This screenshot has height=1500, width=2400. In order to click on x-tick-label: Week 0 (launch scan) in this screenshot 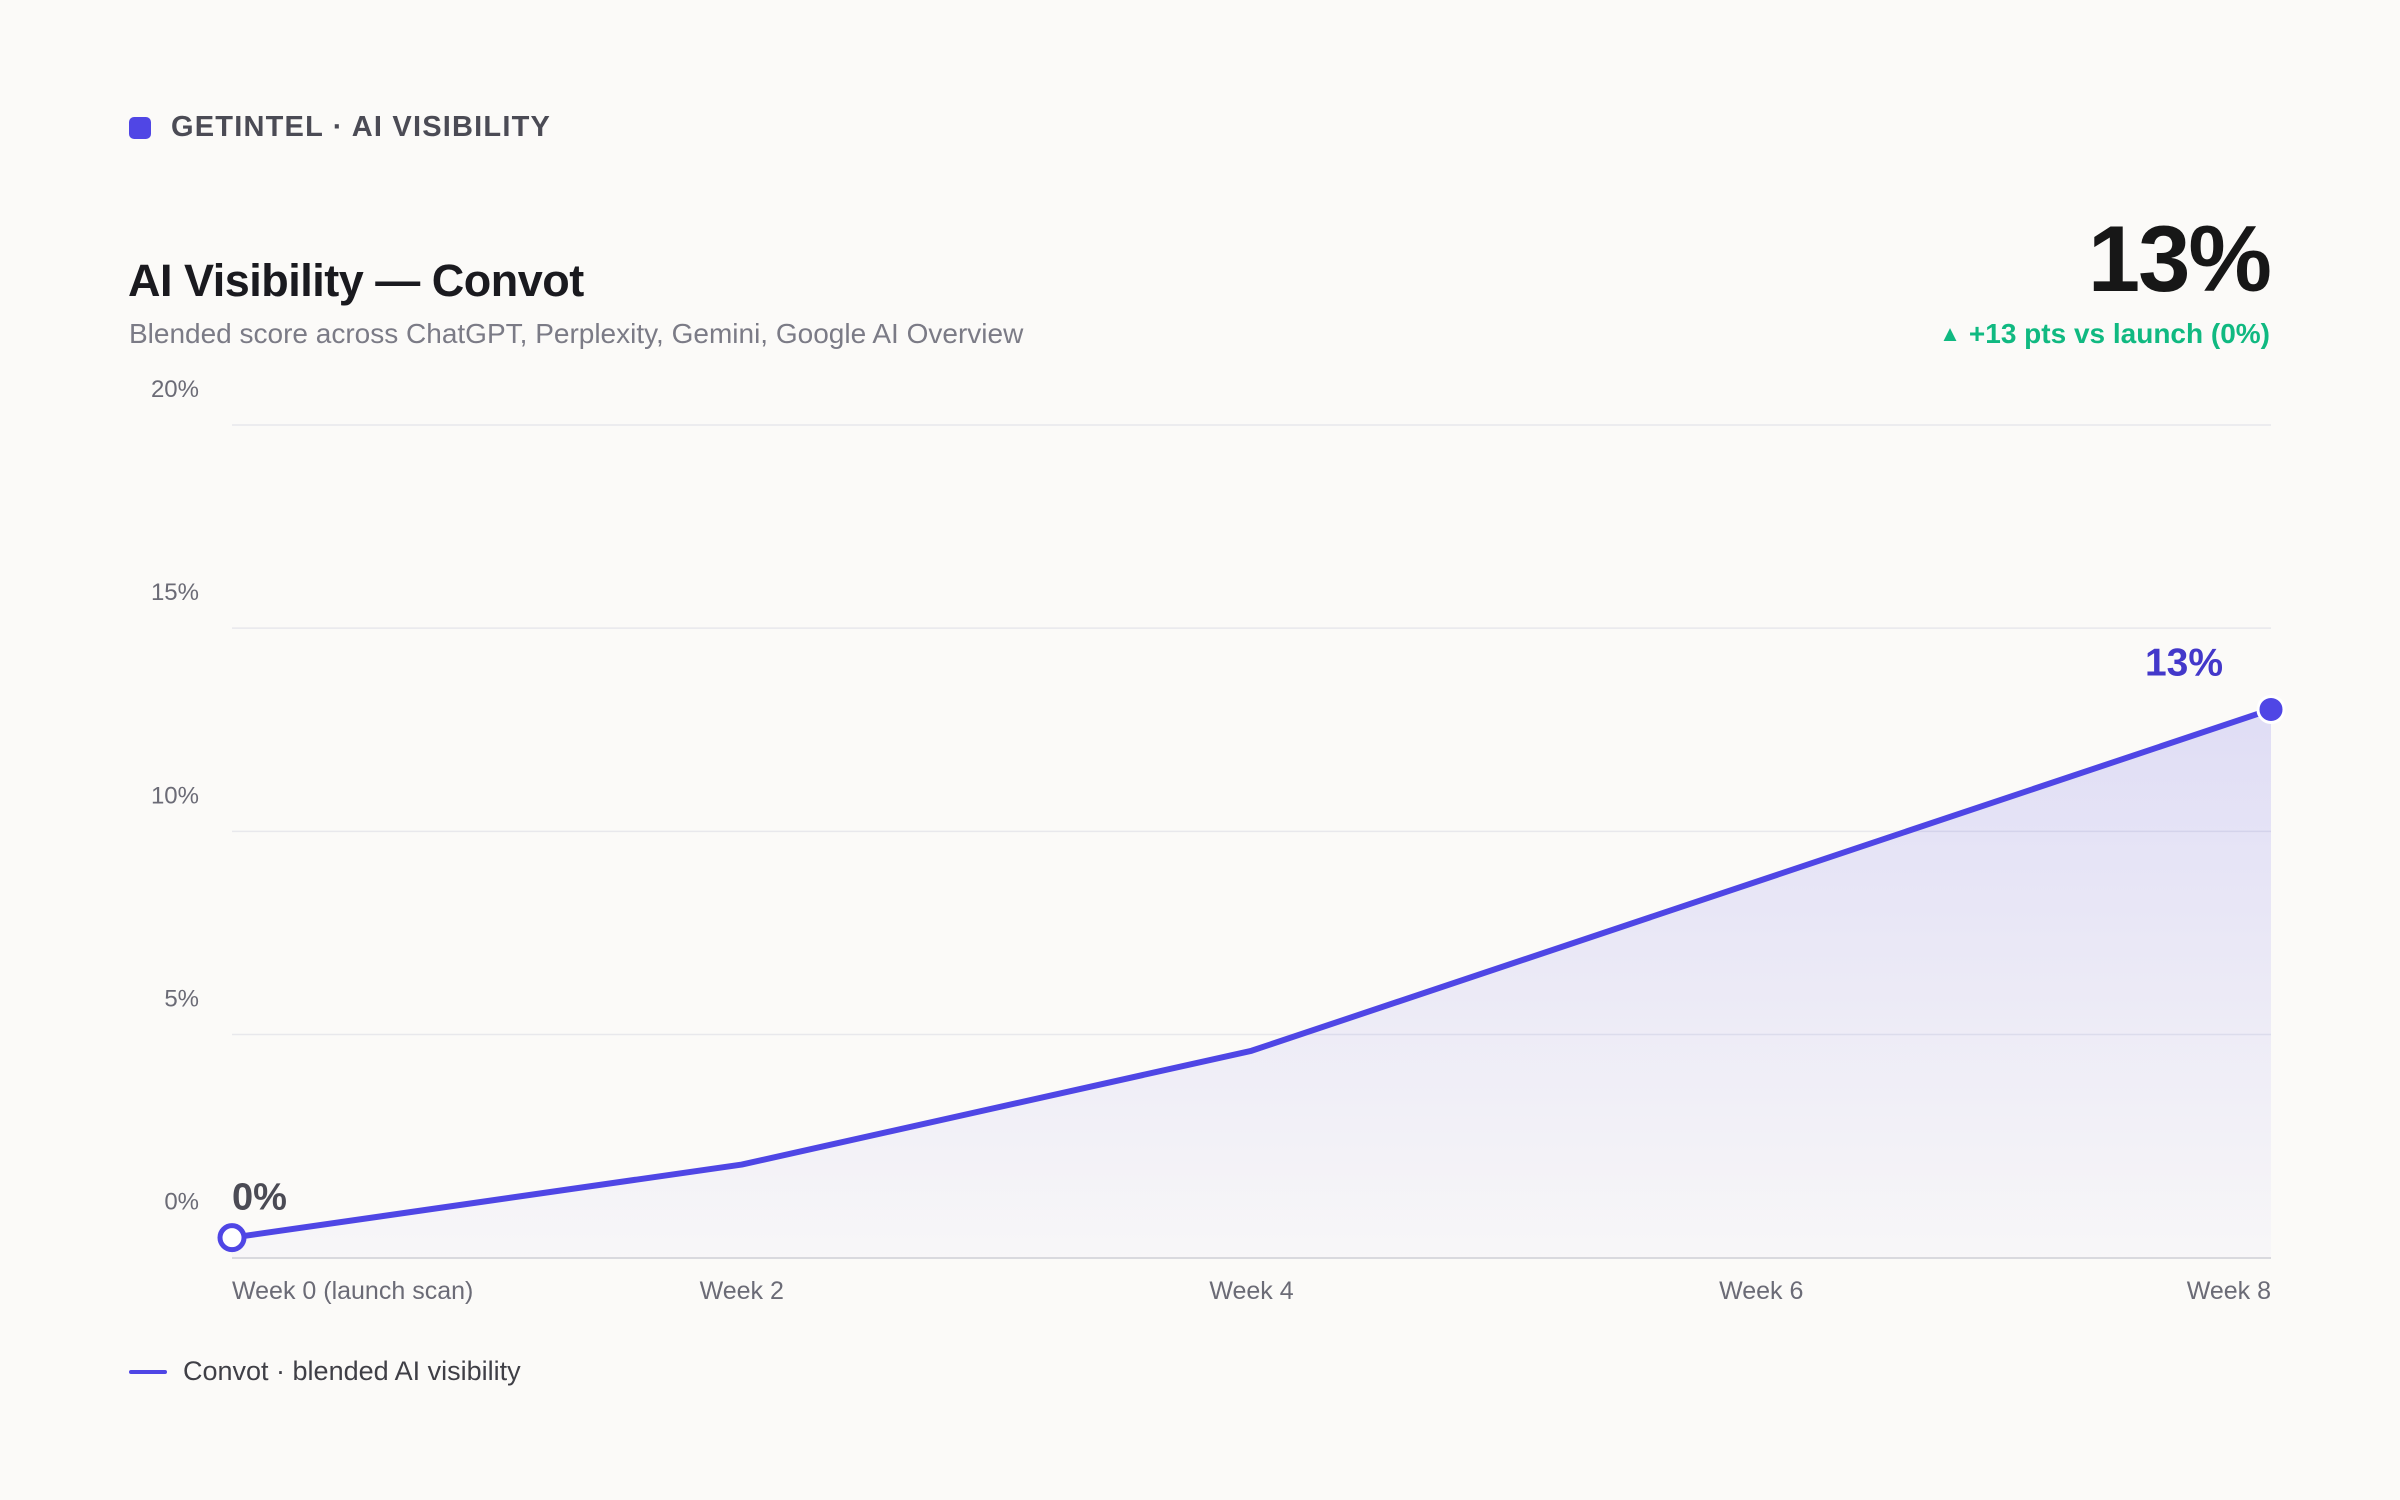, I will do `click(352, 1291)`.